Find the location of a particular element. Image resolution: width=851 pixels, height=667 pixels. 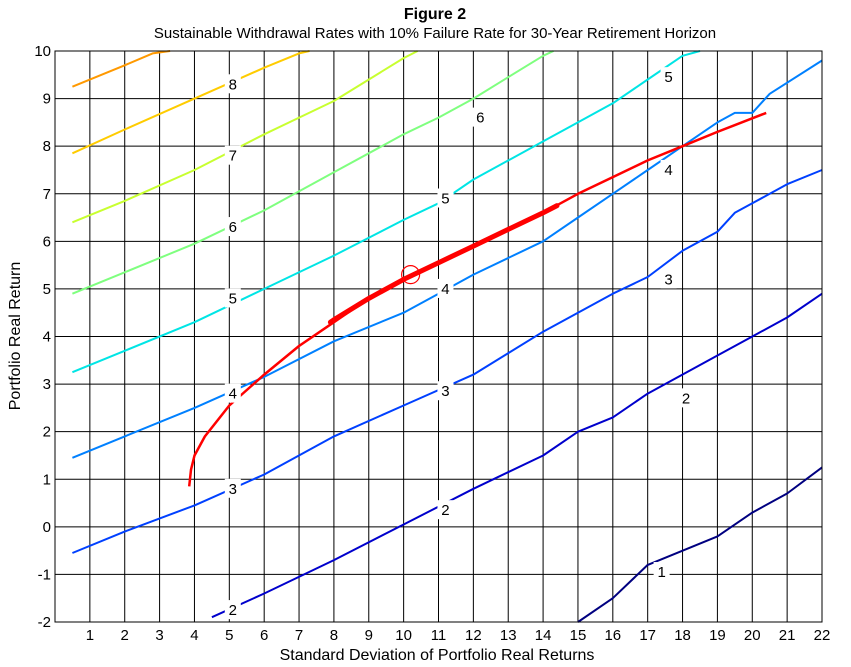

y-tick-label: 1 is located at coordinates (47, 479).